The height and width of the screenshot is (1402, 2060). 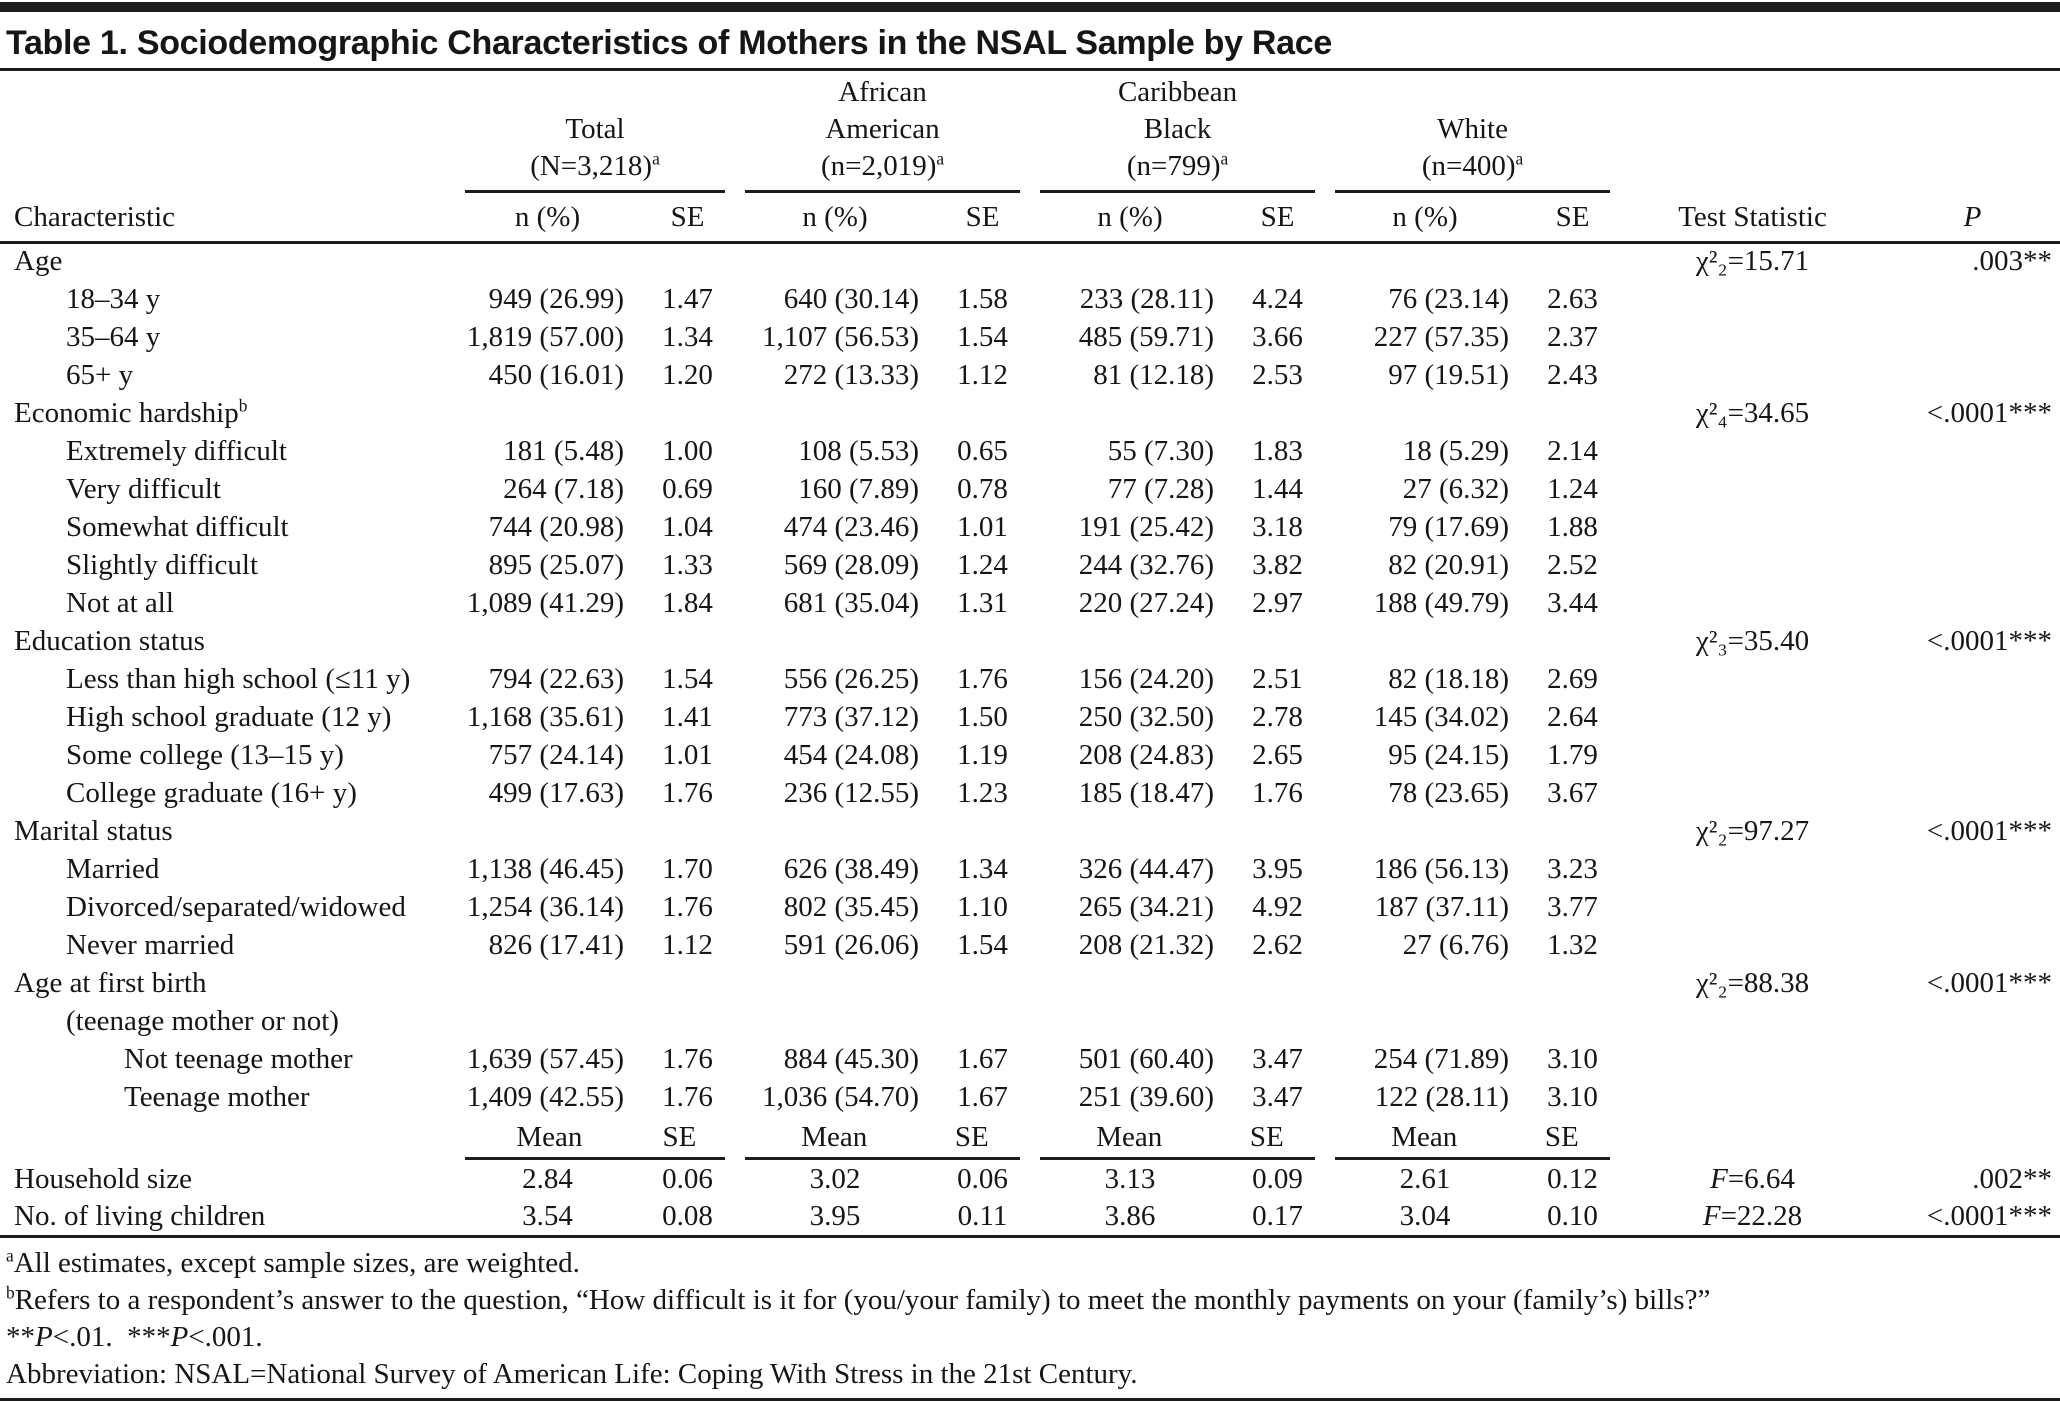 I want to click on cell-se: 3.67, so click(x=1572, y=792).